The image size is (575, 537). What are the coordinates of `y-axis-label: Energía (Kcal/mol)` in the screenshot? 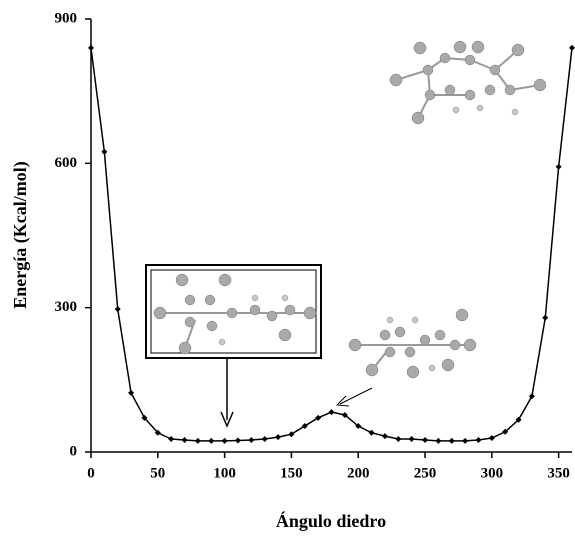 It's located at (20, 234).